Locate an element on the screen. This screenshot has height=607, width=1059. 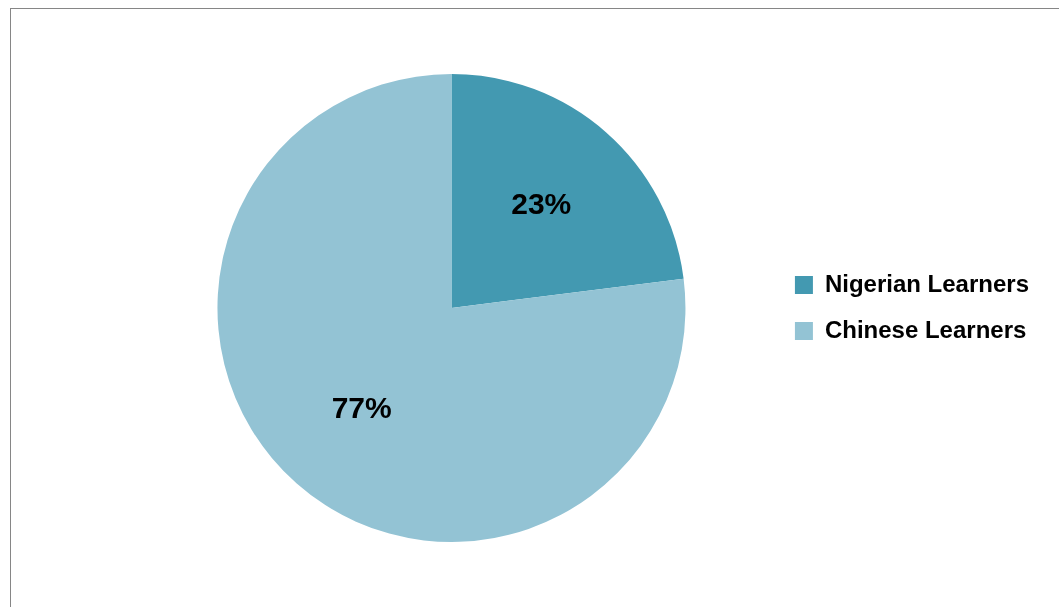
data-label: 77% is located at coordinates (361, 408).